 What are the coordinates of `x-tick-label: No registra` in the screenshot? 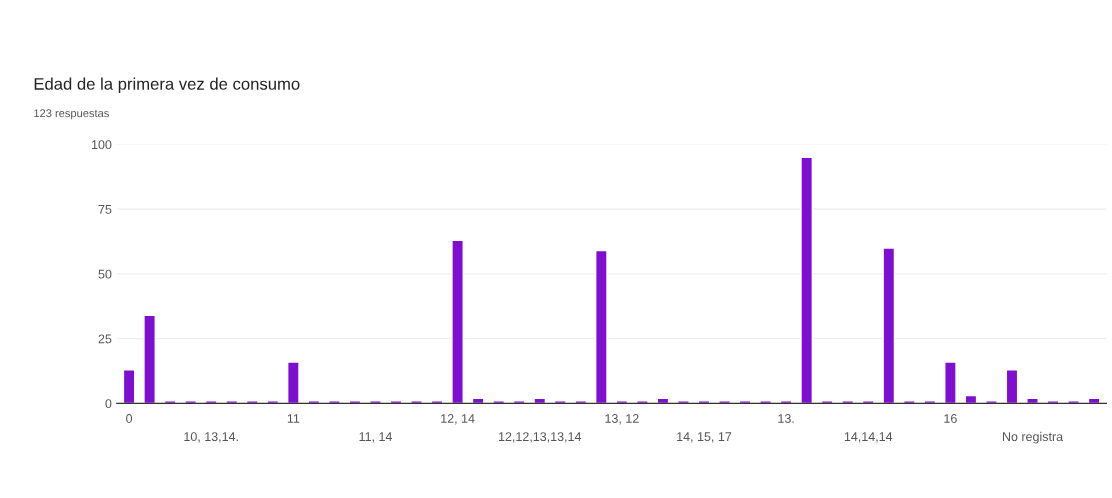 It's located at (1033, 437).